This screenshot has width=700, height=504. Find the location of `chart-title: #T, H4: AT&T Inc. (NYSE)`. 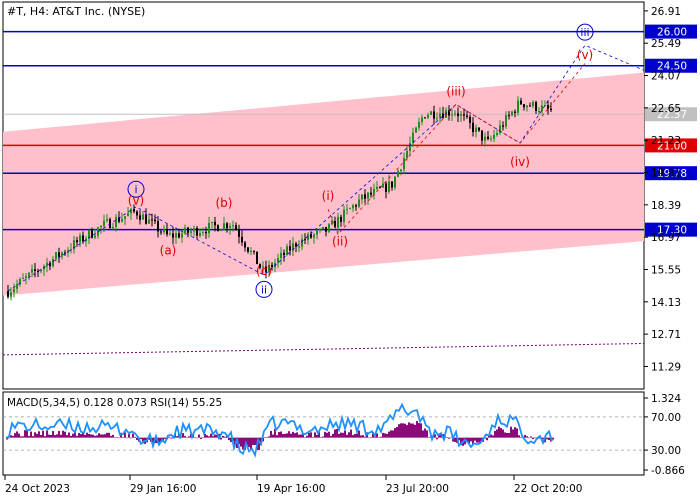

chart-title: #T, H4: AT&T Inc. (NYSE) is located at coordinates (76, 11).